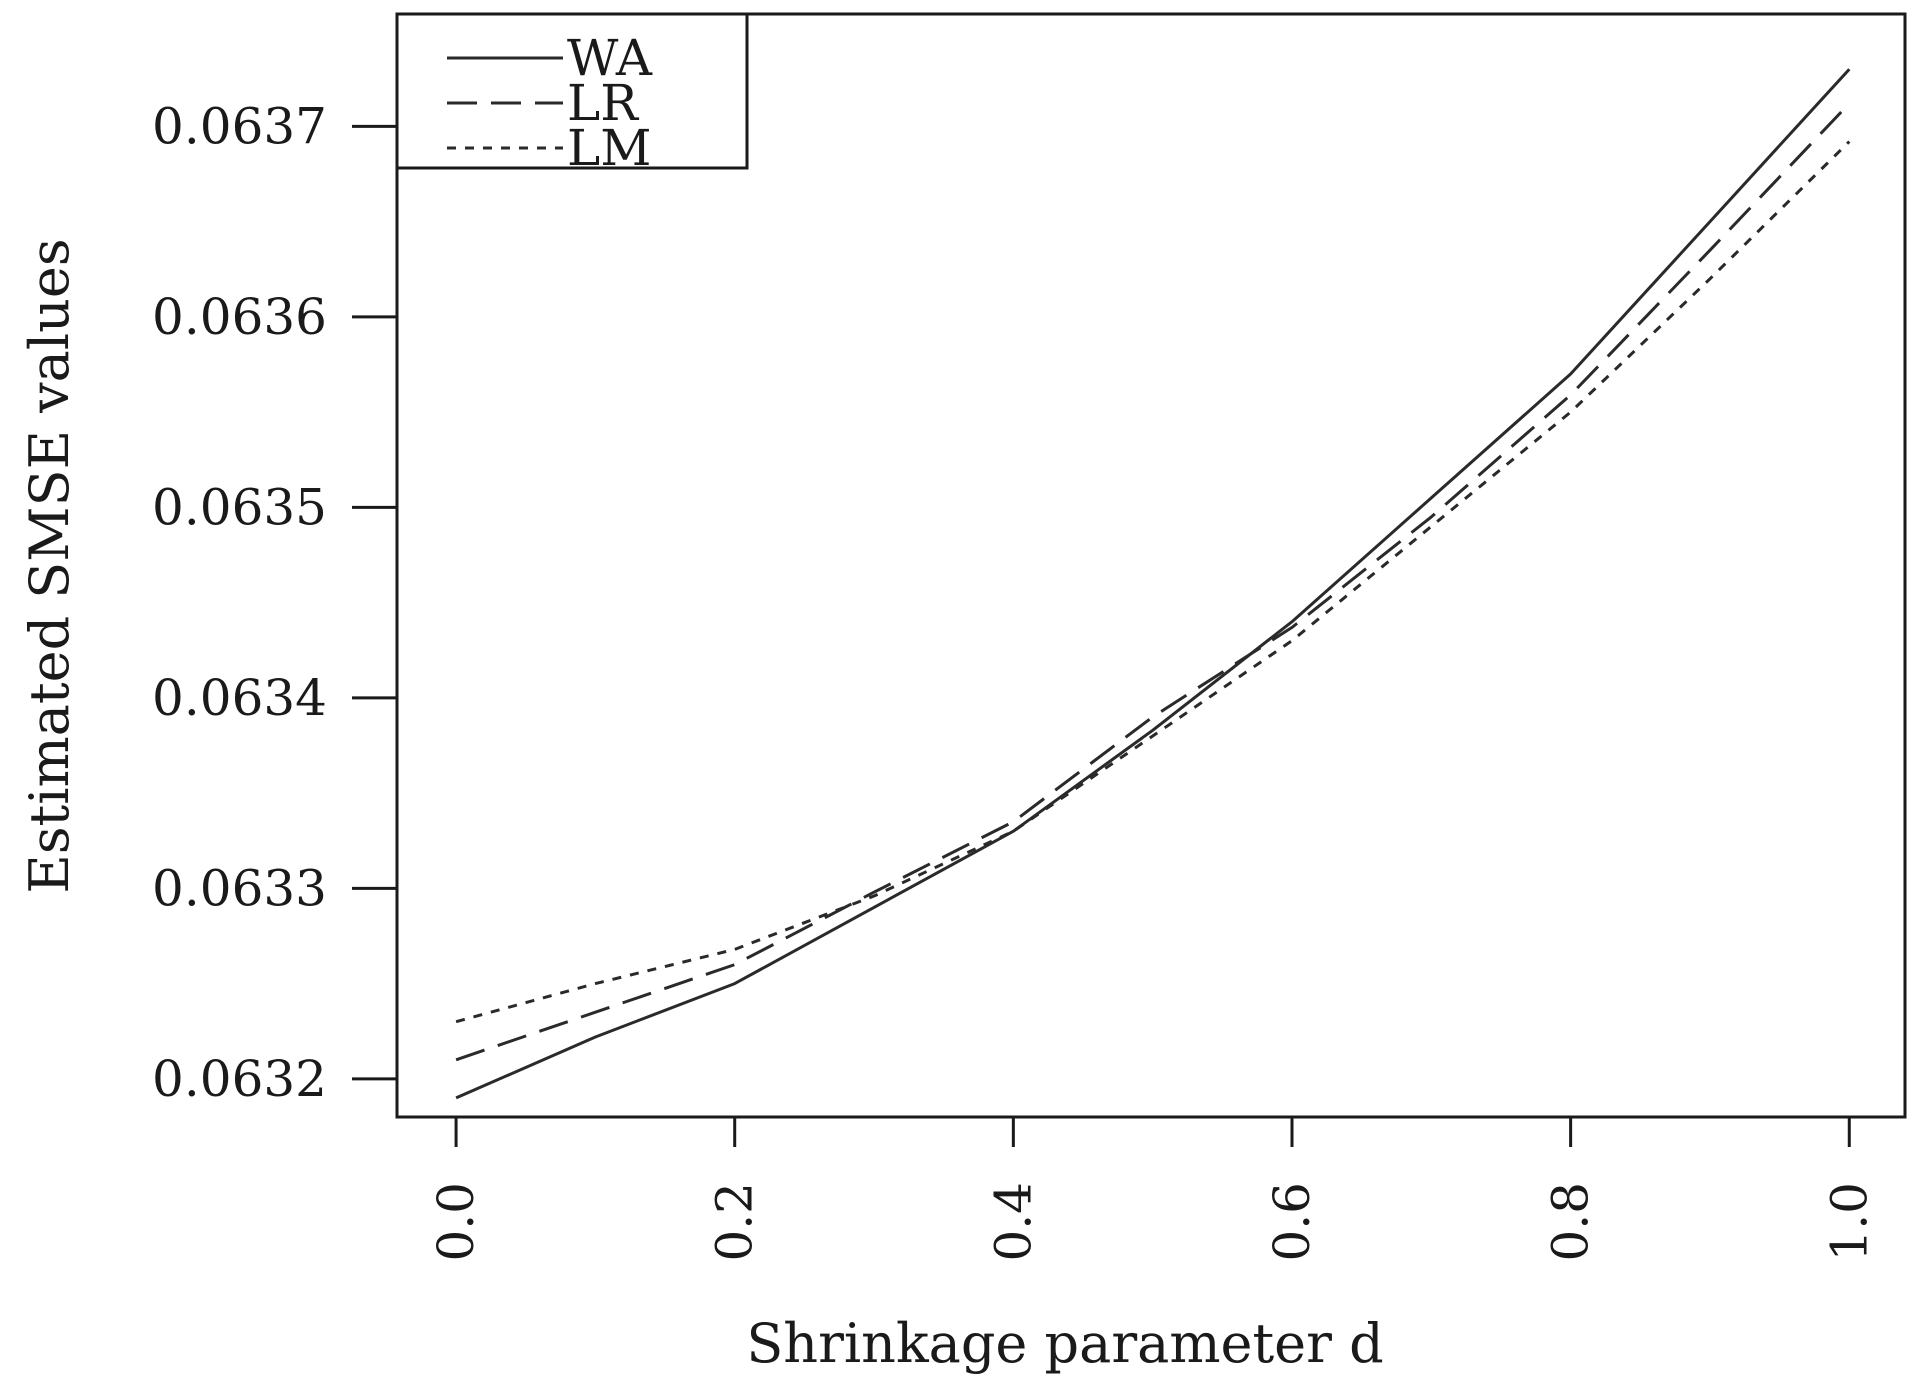  I want to click on legend-label-lr: LR, so click(603, 103).